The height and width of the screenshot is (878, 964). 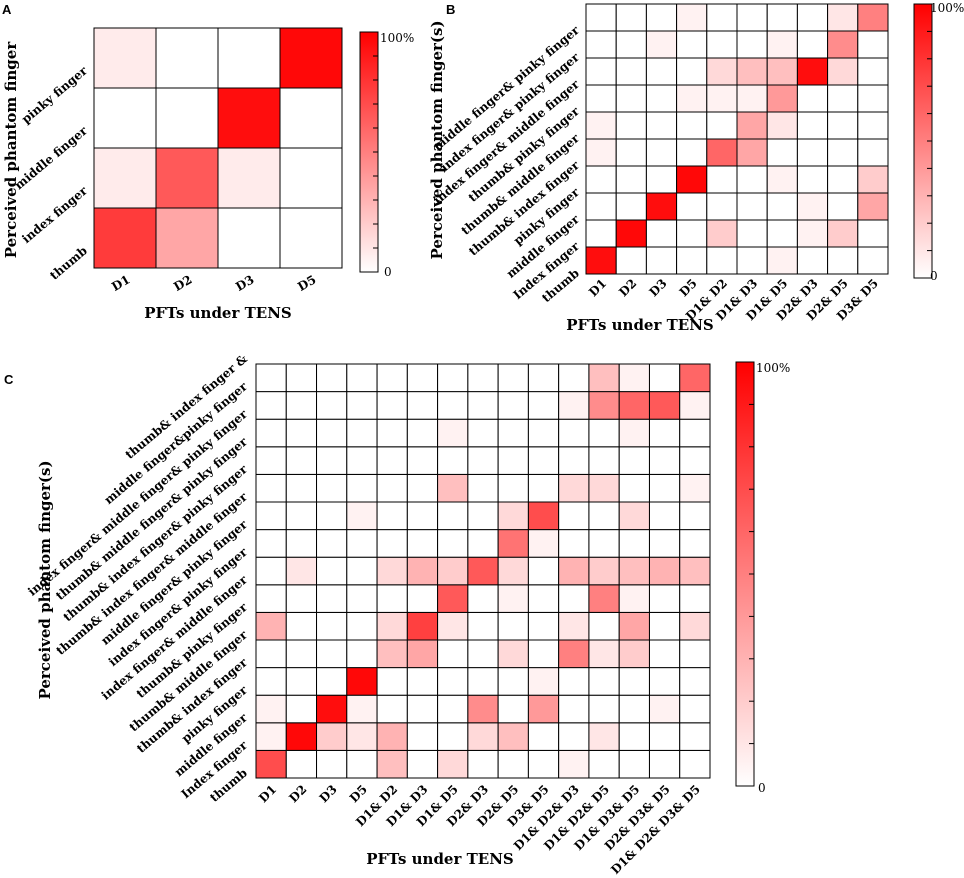 I want to click on x-tick-label: D2, so click(x=297, y=793).